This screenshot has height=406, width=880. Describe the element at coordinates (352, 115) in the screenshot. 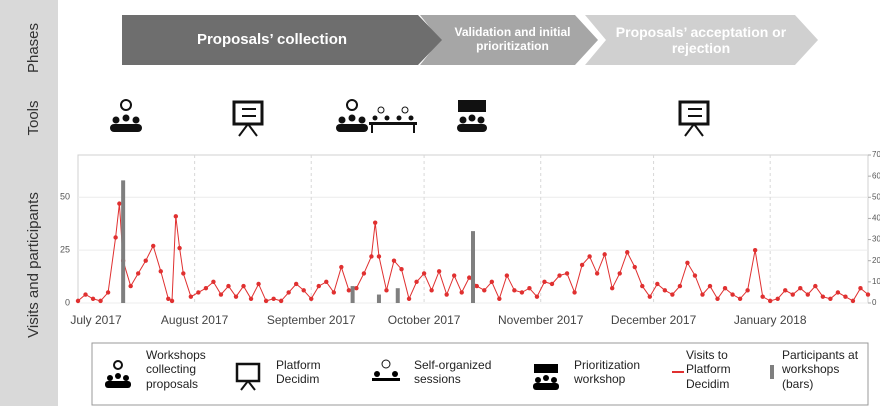

I see `icon-workshop` at that location.